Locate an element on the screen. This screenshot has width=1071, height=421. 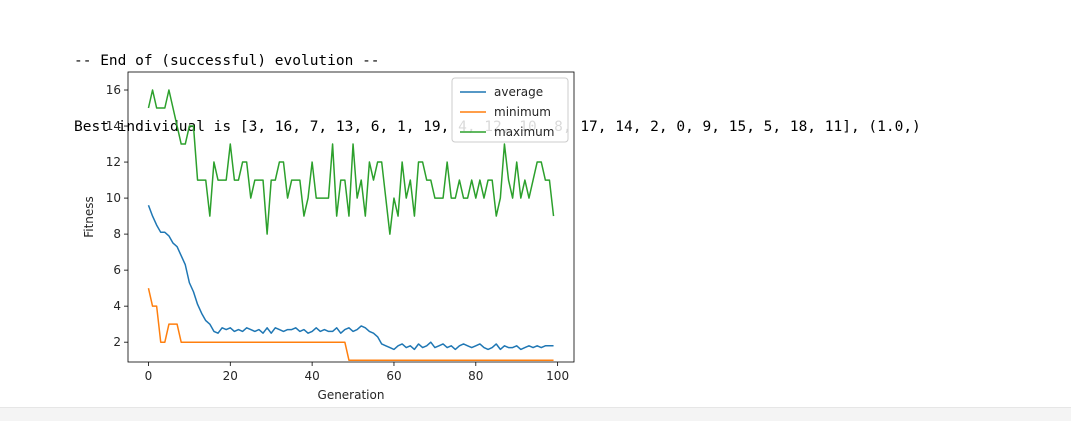
y-tick-label-4: 4 is located at coordinates (117, 306).